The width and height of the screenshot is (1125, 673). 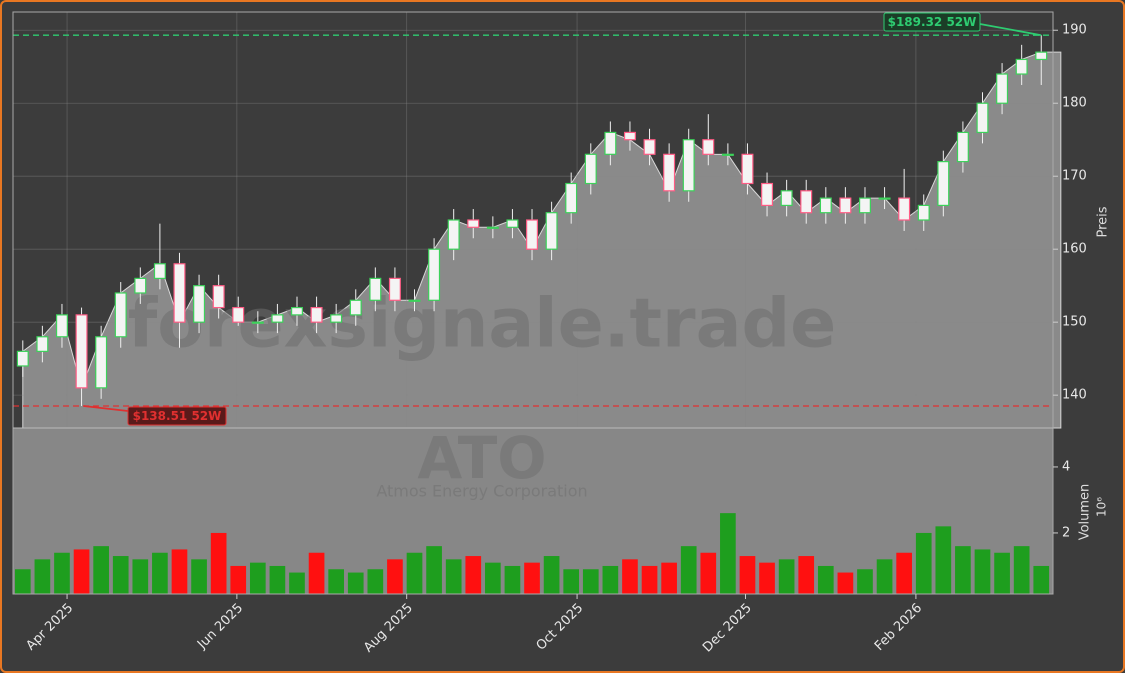 I want to click on high-52w-label: $189.32 52W, so click(x=932, y=22).